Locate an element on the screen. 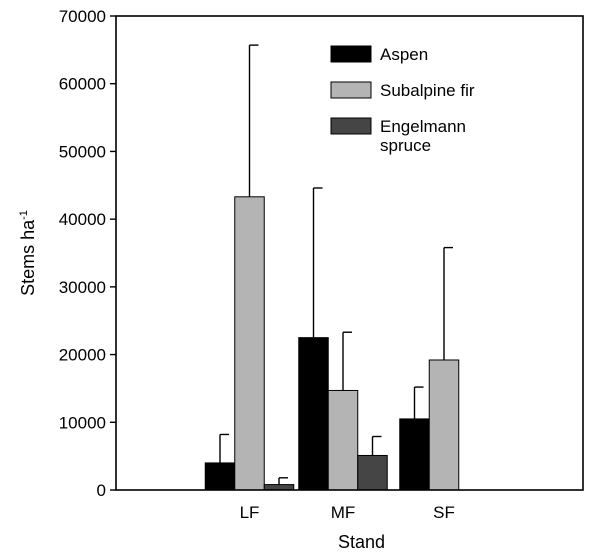 This screenshot has height=554, width=593. legend-label: spruce is located at coordinates (405, 145).